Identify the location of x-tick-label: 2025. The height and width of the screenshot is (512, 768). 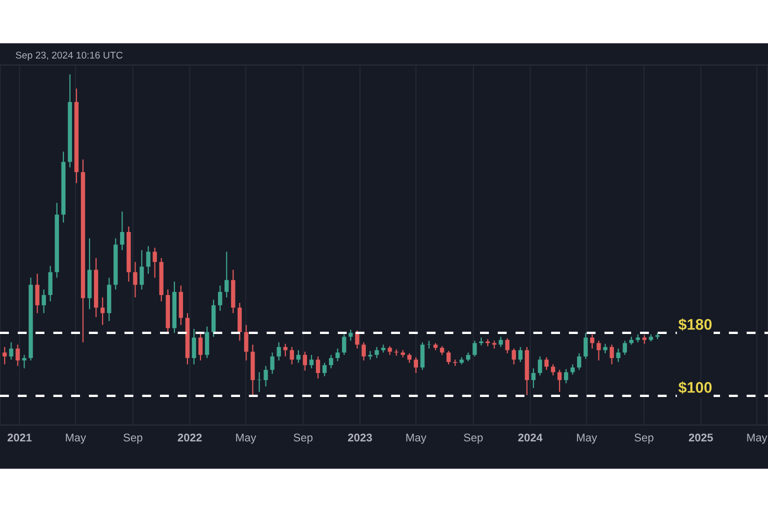
(700, 438).